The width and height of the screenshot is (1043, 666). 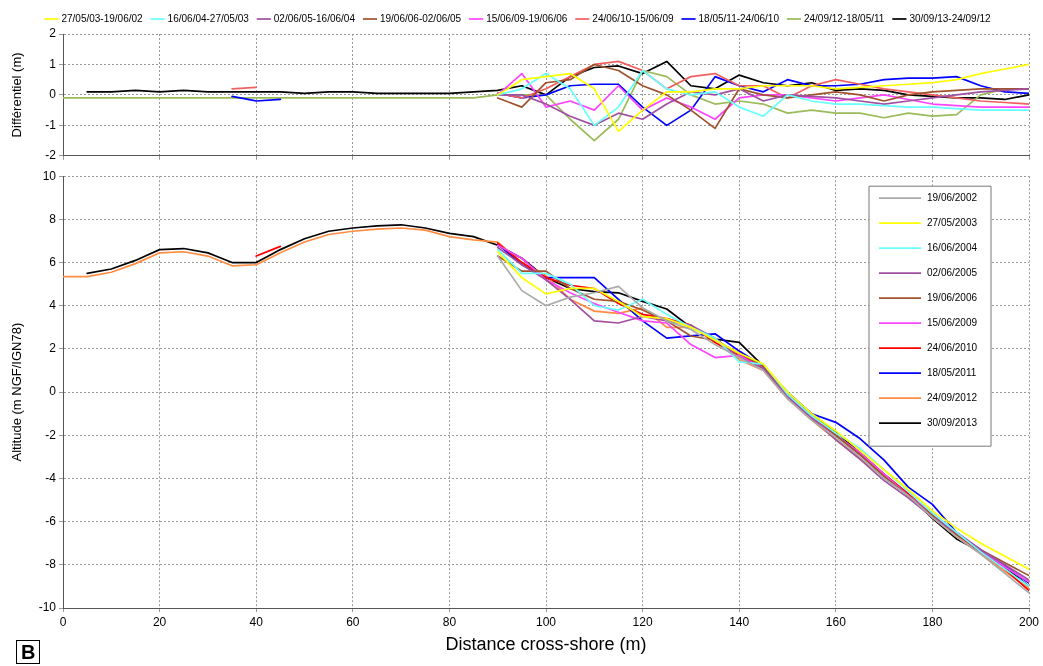 What do you see at coordinates (527, 18) in the screenshot?
I see `legend-label: 15/06/09-19/06/06` at bounding box center [527, 18].